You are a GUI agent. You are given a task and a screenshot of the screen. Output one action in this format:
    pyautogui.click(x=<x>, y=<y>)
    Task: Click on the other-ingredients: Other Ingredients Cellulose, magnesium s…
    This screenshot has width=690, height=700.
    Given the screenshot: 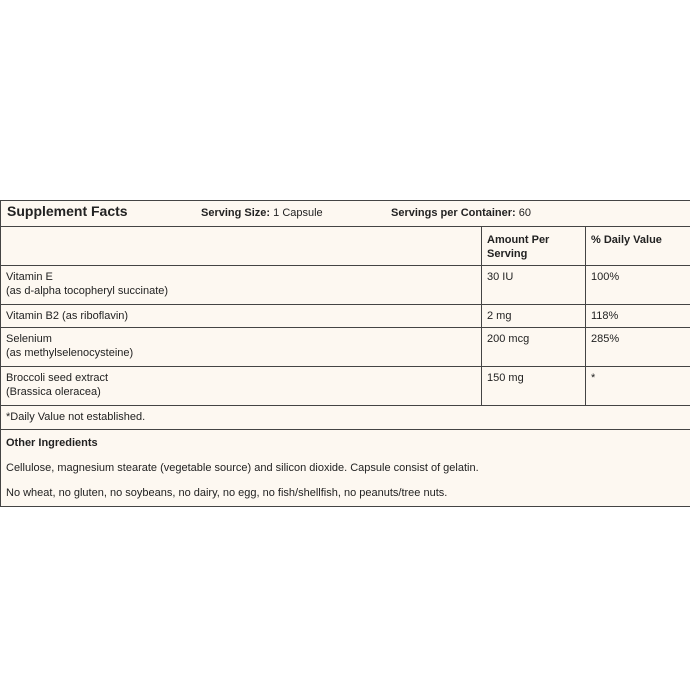 What is the action you would take?
    pyautogui.click(x=345, y=468)
    